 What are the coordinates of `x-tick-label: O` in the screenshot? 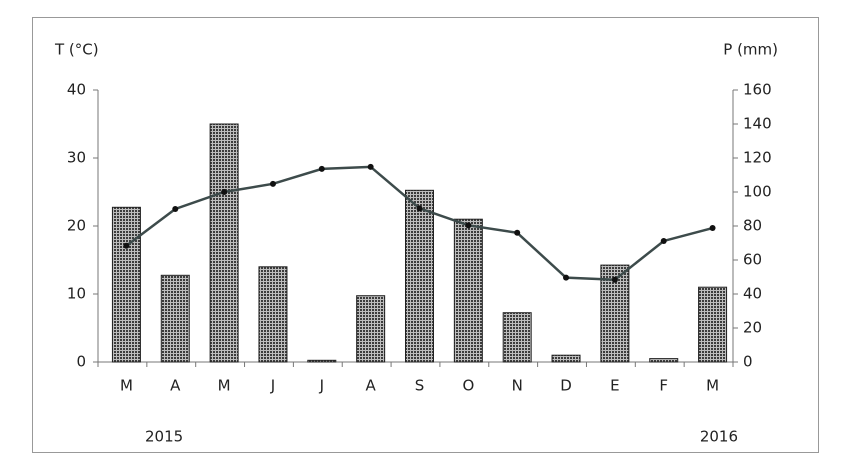 It's located at (468, 386).